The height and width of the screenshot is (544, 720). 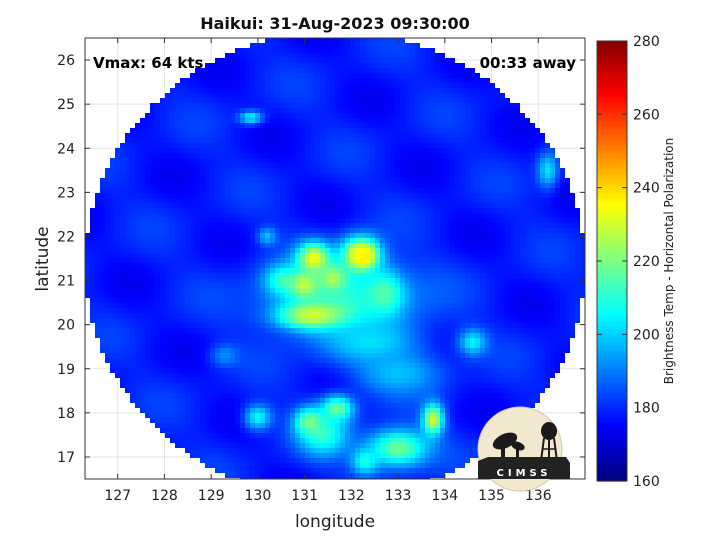 I want to click on x-axis-label: longitude, so click(x=335, y=522).